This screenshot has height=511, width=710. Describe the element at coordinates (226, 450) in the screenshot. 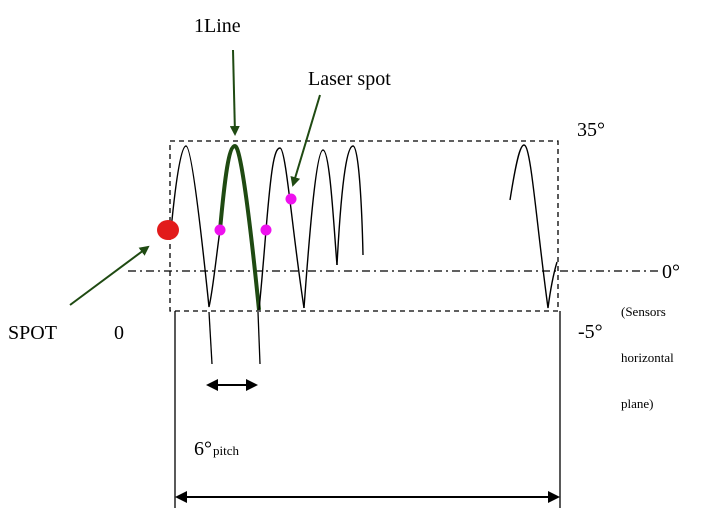

I see `pitch-word: pitch` at that location.